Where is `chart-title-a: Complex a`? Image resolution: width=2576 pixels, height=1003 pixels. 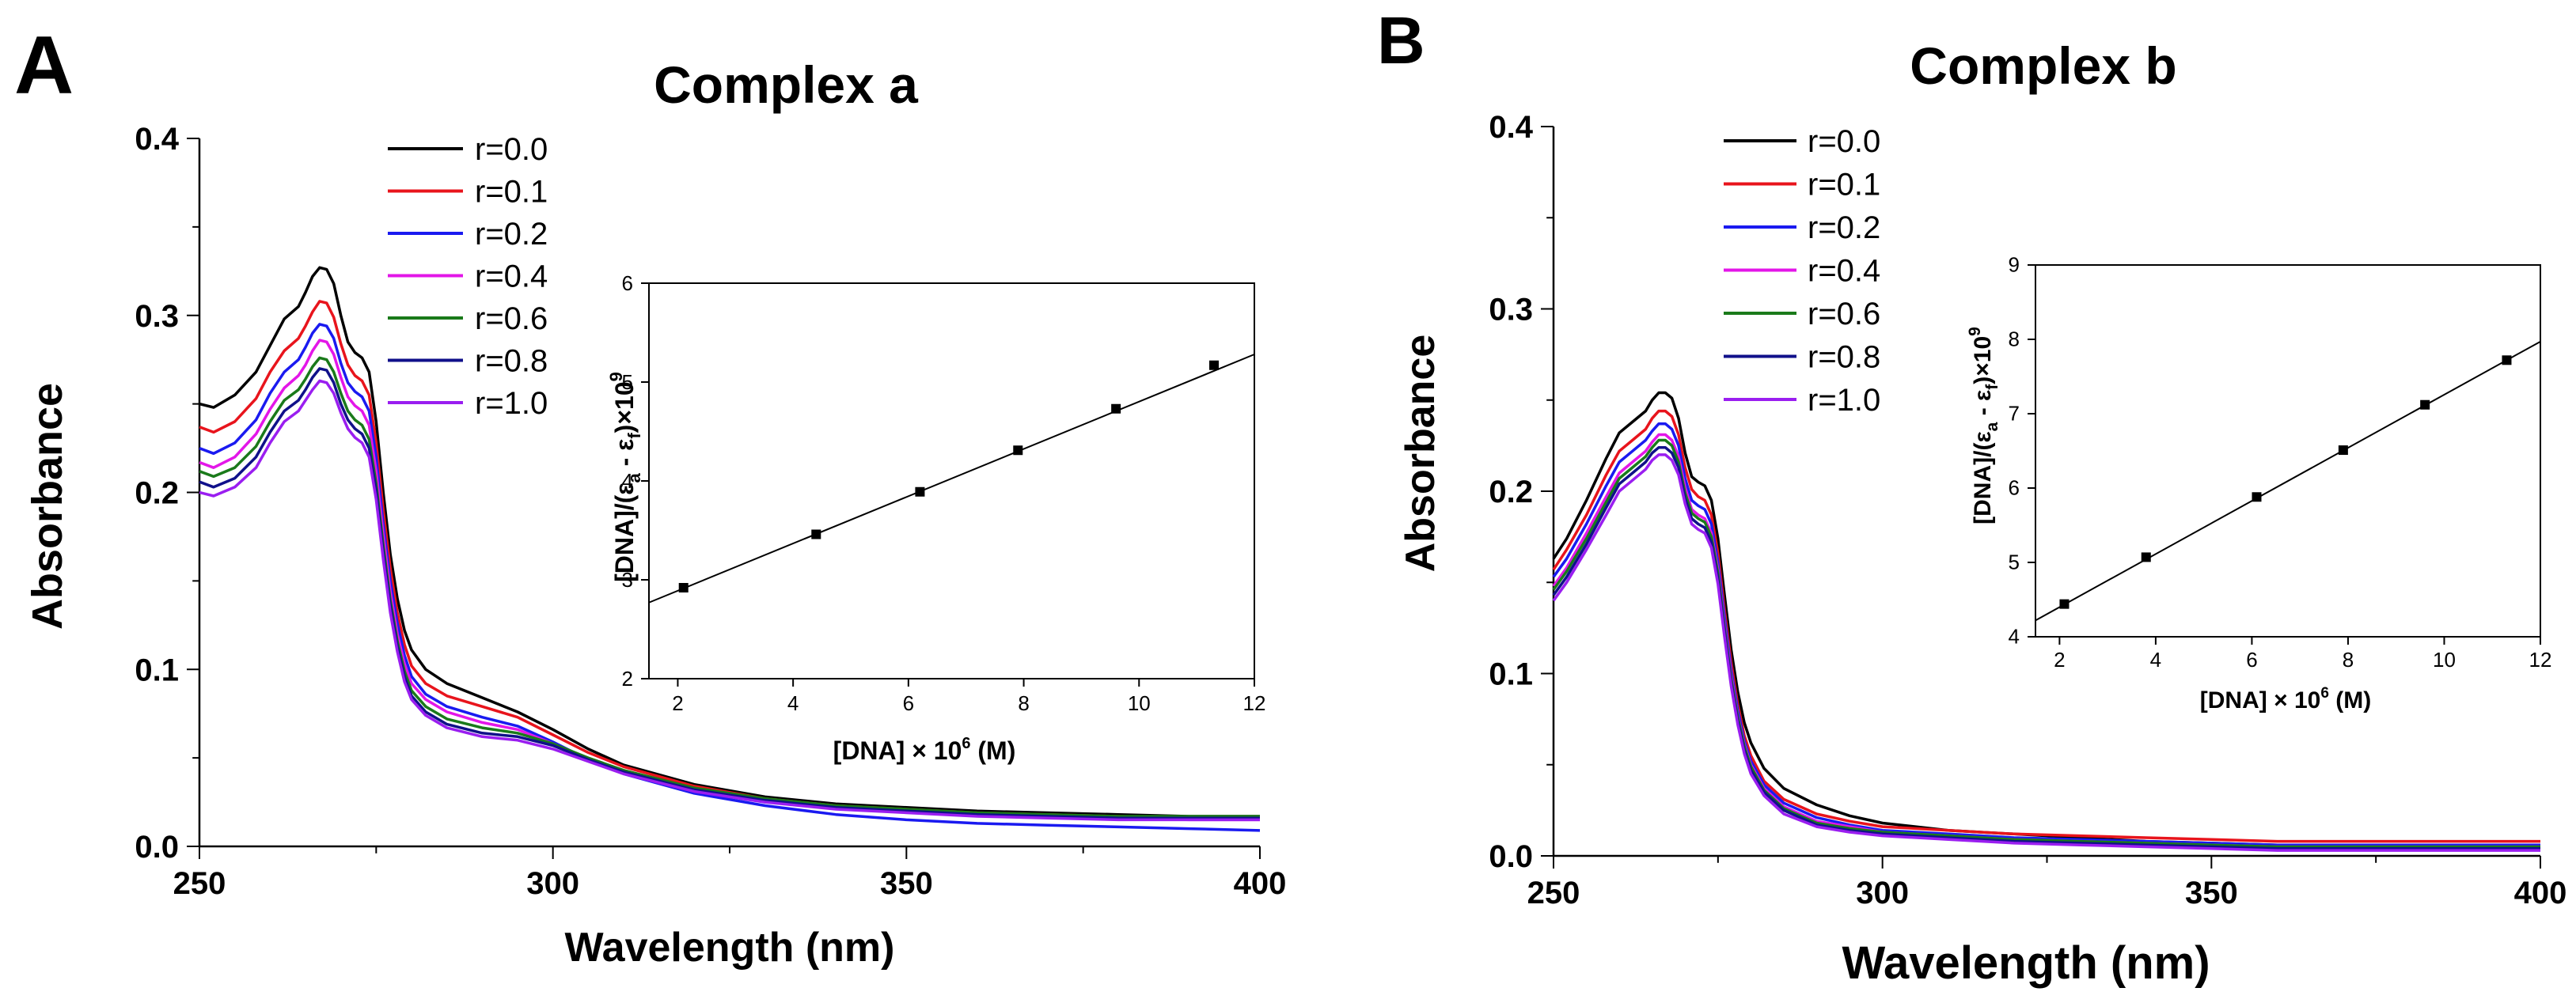
chart-title-a: Complex a is located at coordinates (786, 84).